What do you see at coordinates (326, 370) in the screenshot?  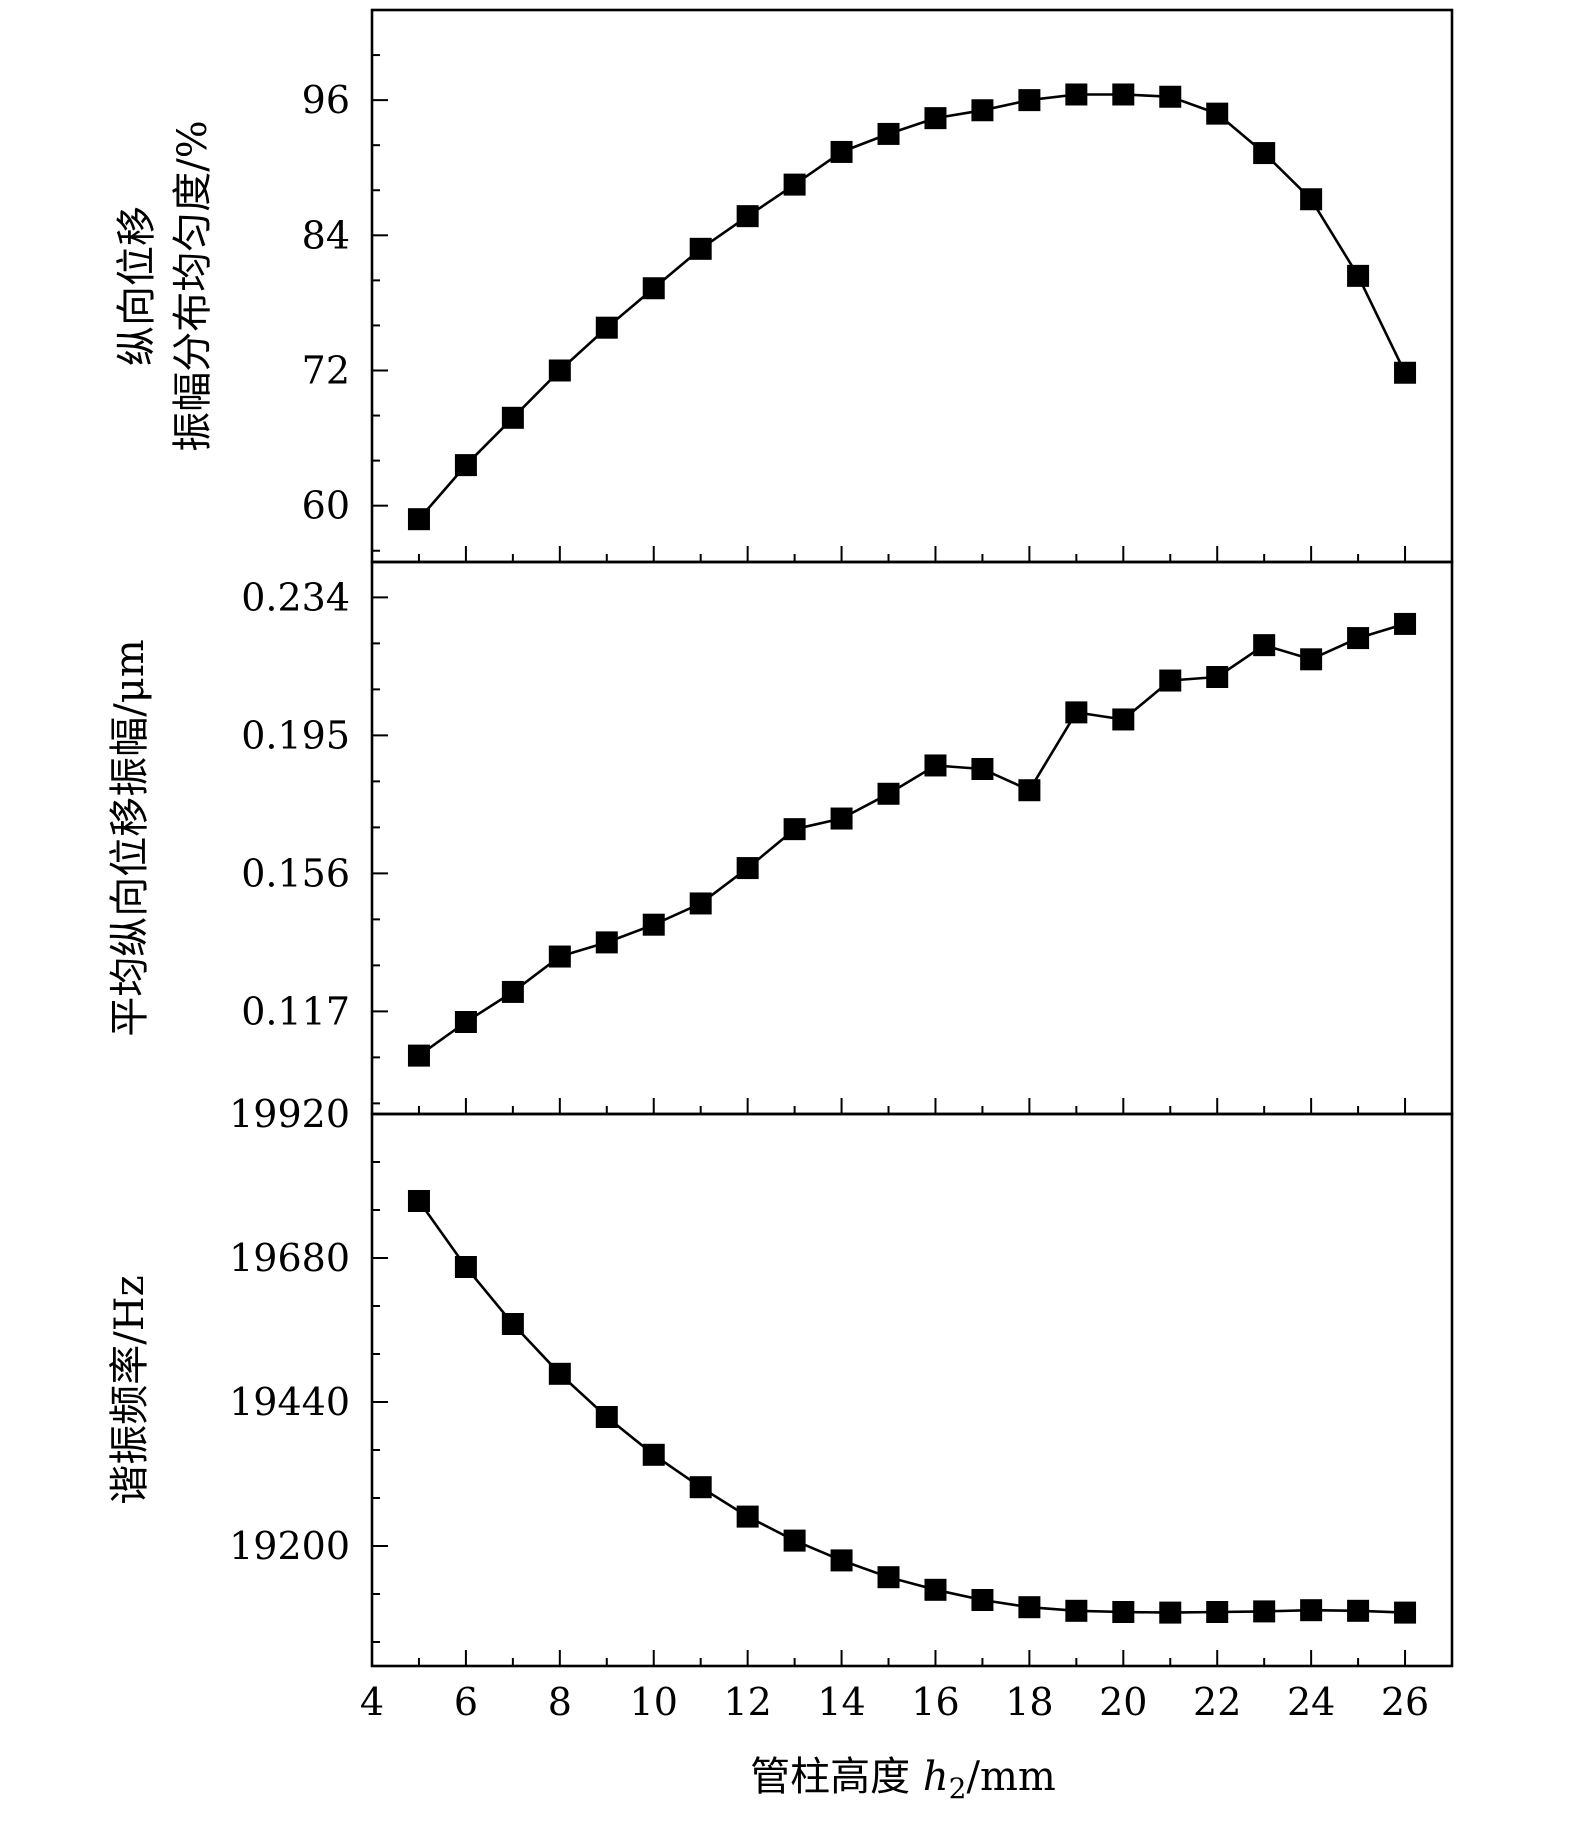 I see `y-tick-label: 72` at bounding box center [326, 370].